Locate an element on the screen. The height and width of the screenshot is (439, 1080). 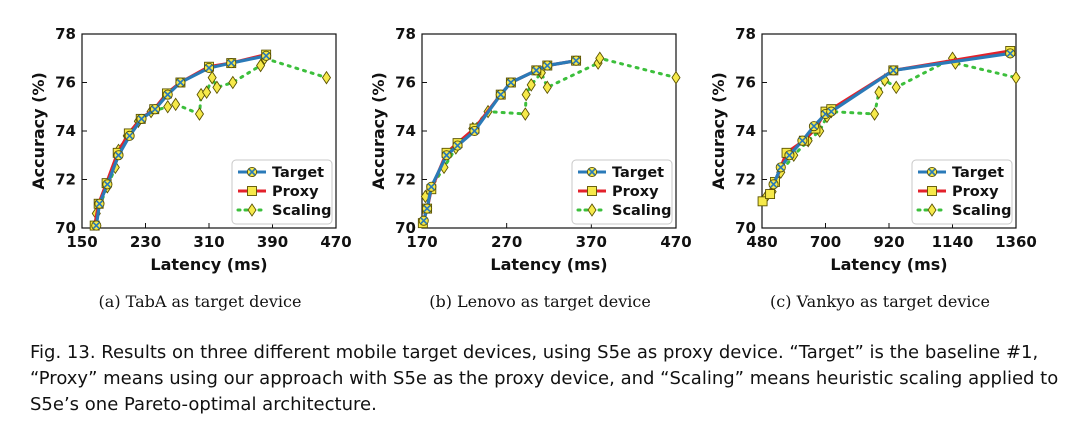
series-line-scaling is located at coordinates (891, 127).